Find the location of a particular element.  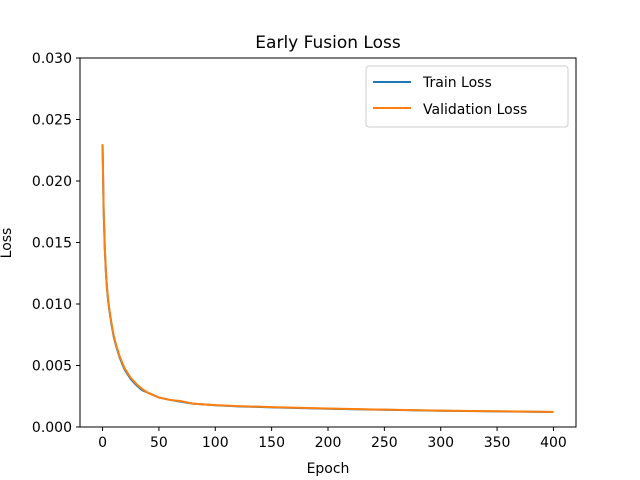

legend: Train Loss Validation Loss is located at coordinates (467, 96).